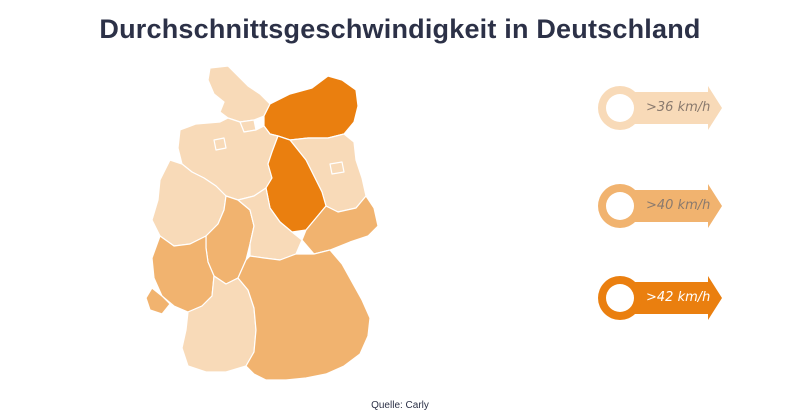 This screenshot has width=800, height=418. I want to click on state-schleswig-holstein, so click(239, 94).